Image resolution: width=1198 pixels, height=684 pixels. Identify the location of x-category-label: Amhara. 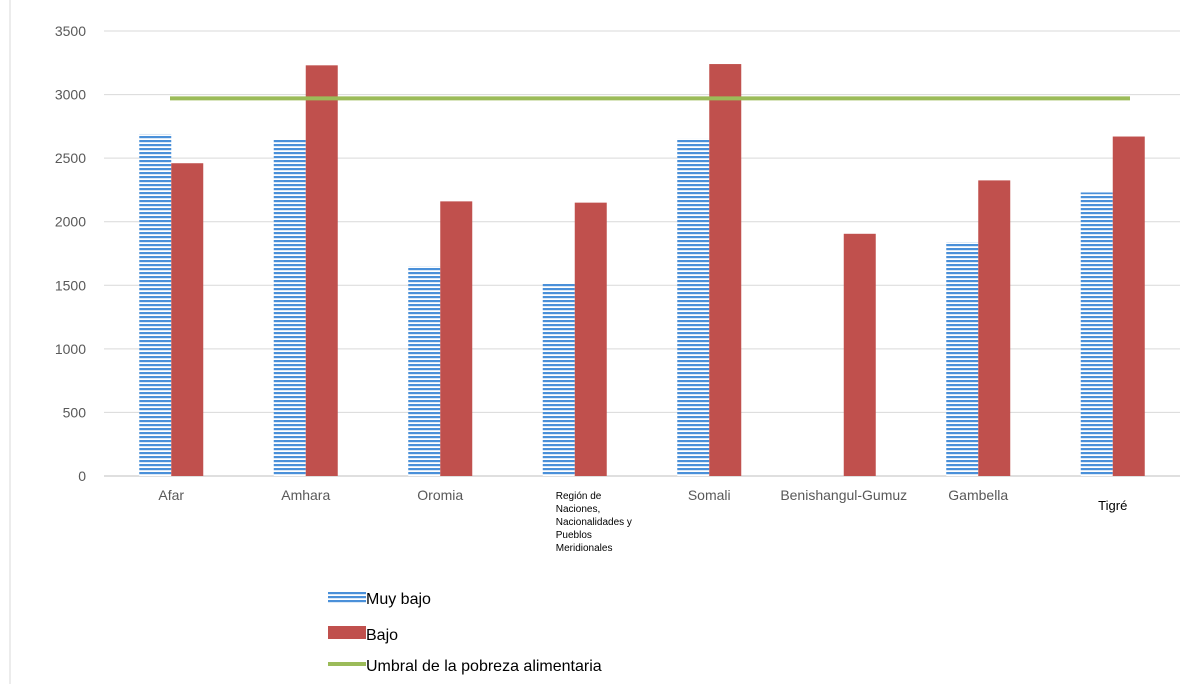
(305, 495).